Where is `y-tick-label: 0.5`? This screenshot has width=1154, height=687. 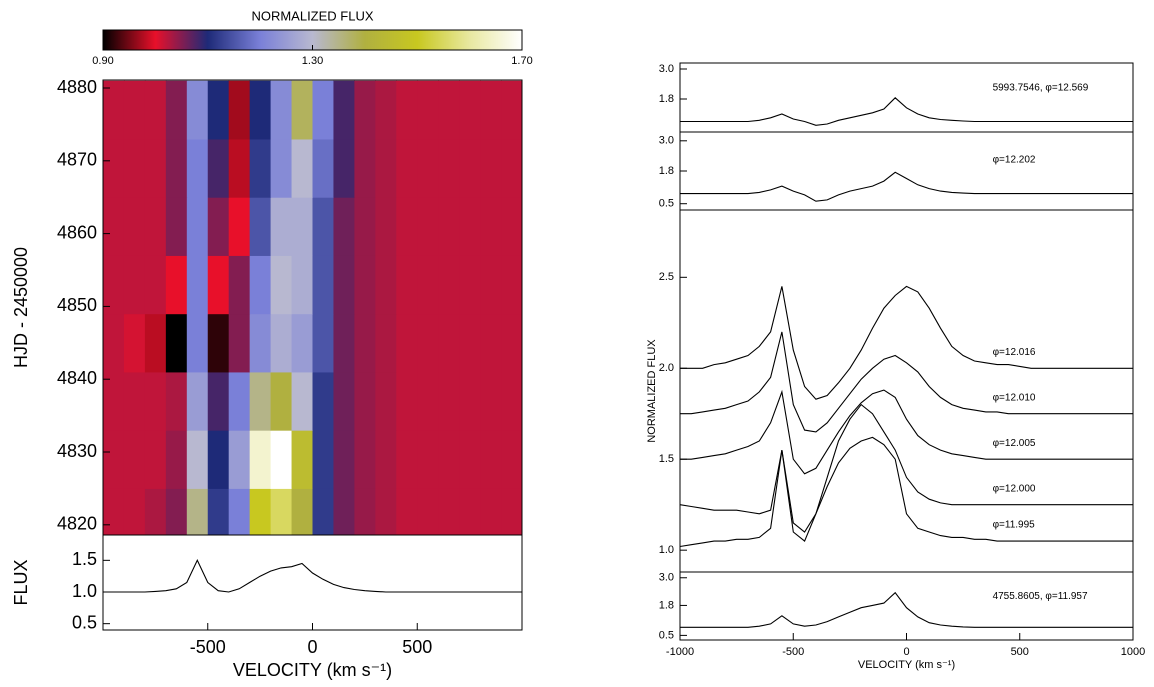
y-tick-label: 0.5 is located at coordinates (666, 204).